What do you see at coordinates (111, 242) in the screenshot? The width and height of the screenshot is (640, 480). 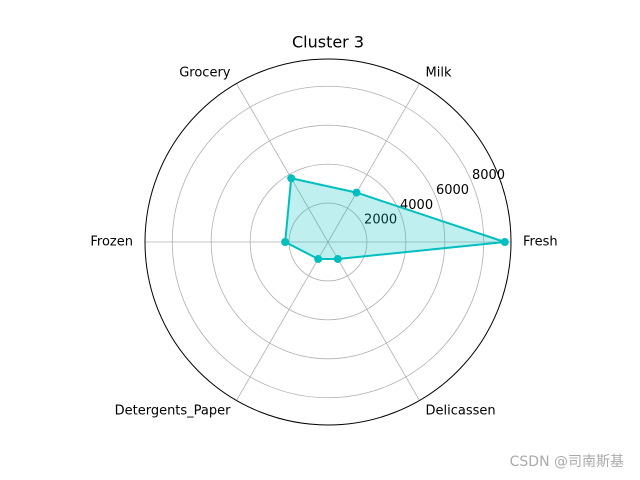 I see `category-label: Frozen` at bounding box center [111, 242].